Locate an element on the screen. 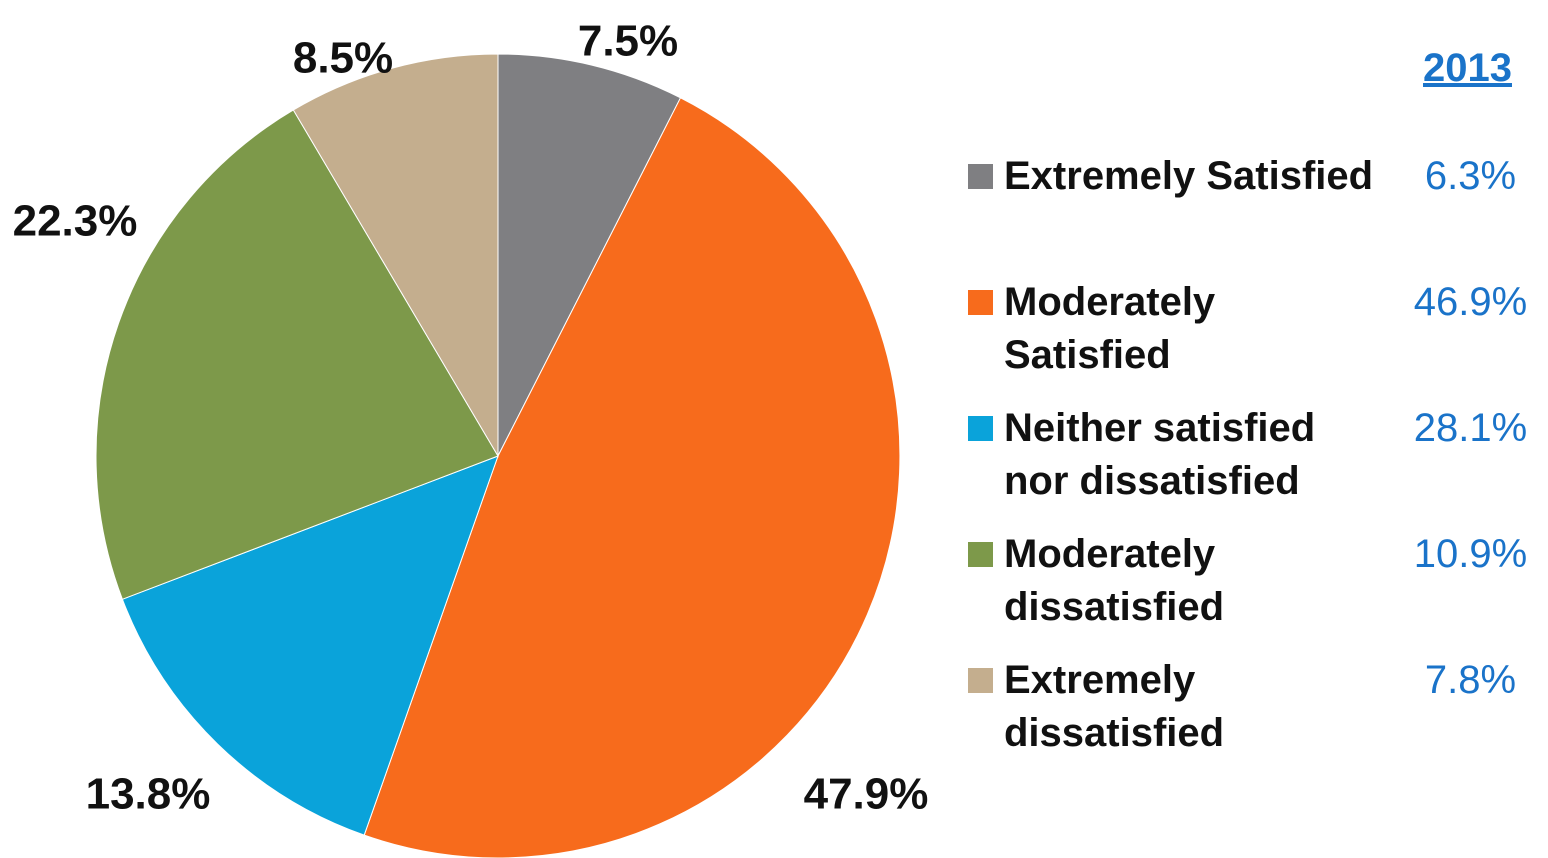  legend-label: Extremely Satisfied is located at coordinates (1189, 176).